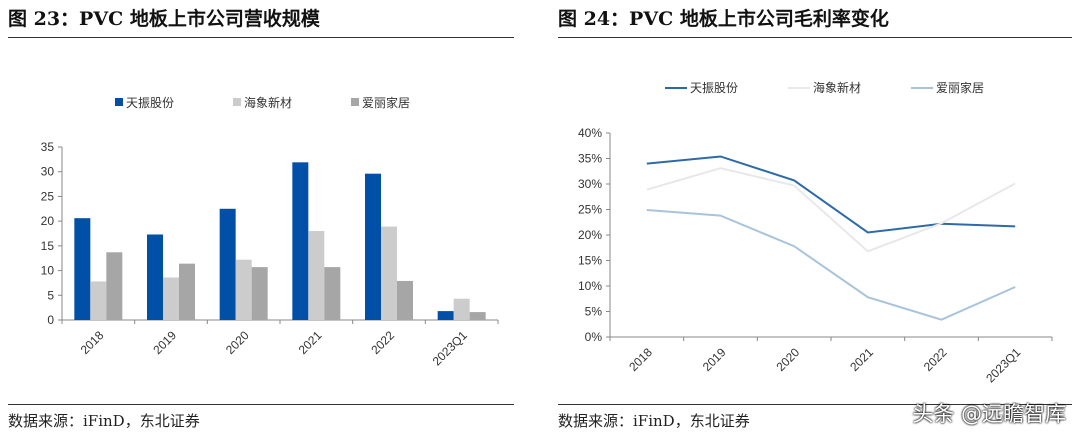 The width and height of the screenshot is (1080, 440). What do you see at coordinates (405, 300) in the screenshot?
I see `bar-爱丽家居-2022` at bounding box center [405, 300].